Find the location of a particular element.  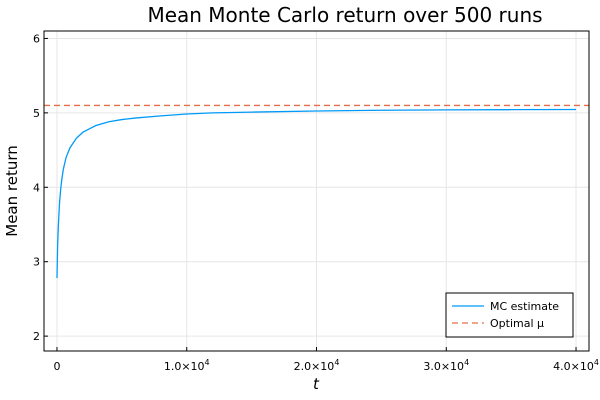

x-tick-label: 4.0×10⁴ is located at coordinates (576, 365).